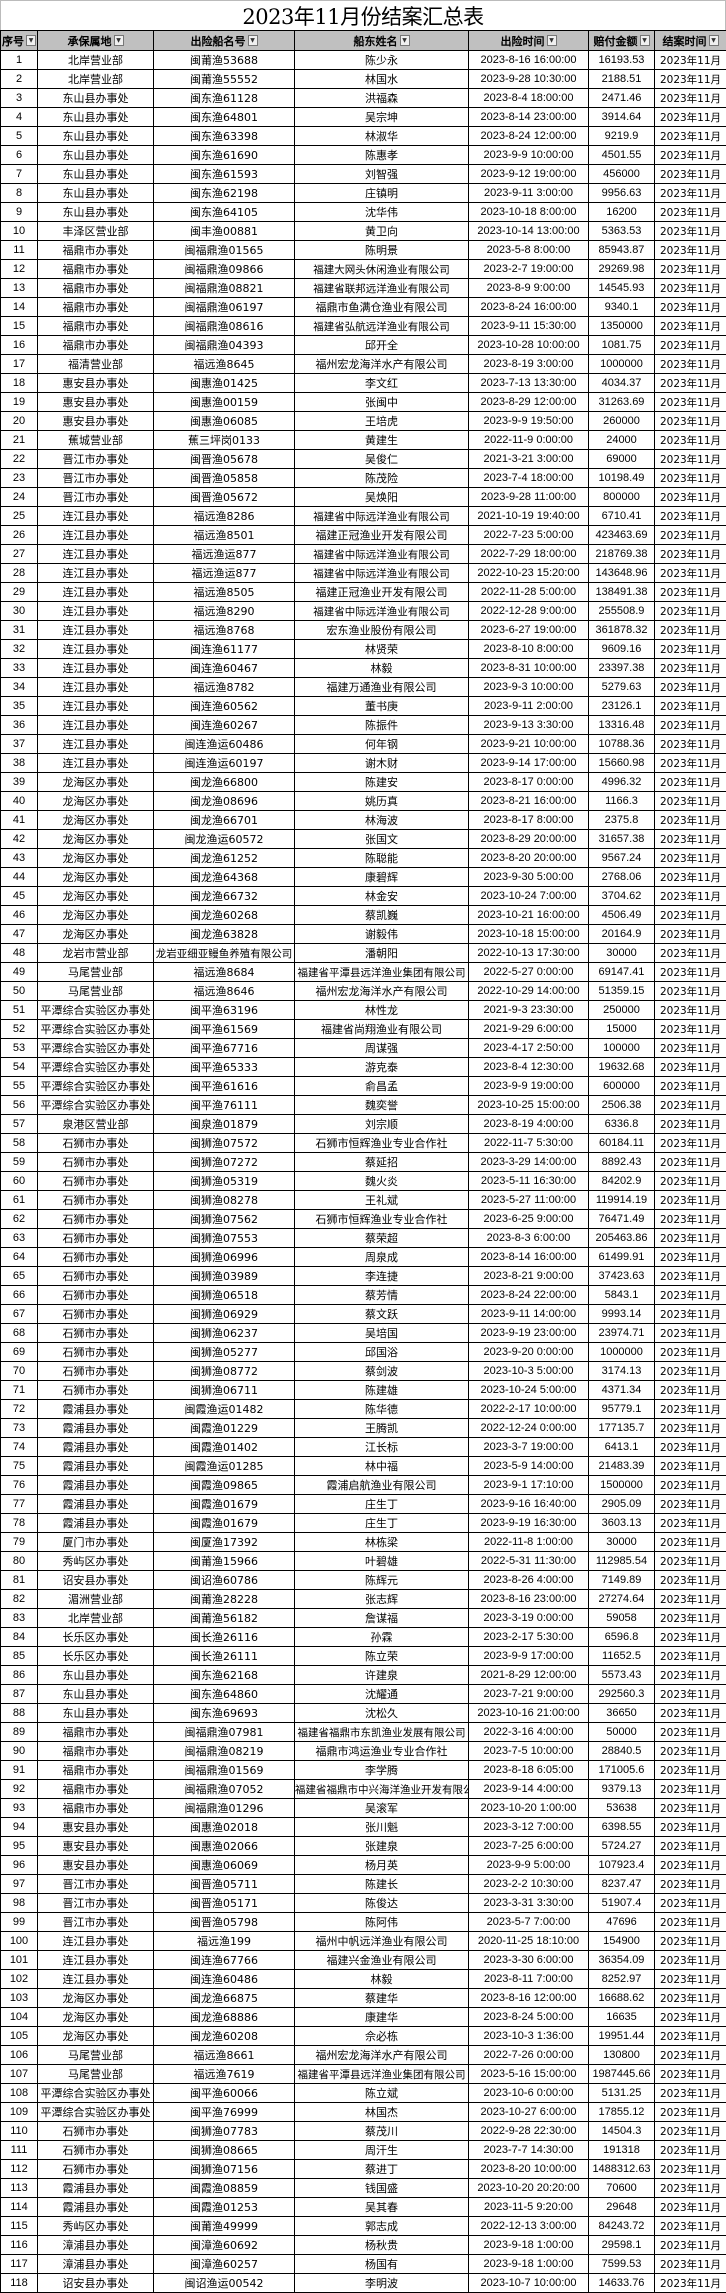 The height and width of the screenshot is (2293, 726). Describe the element at coordinates (19, 1200) in the screenshot. I see `cell-index: 61` at that location.